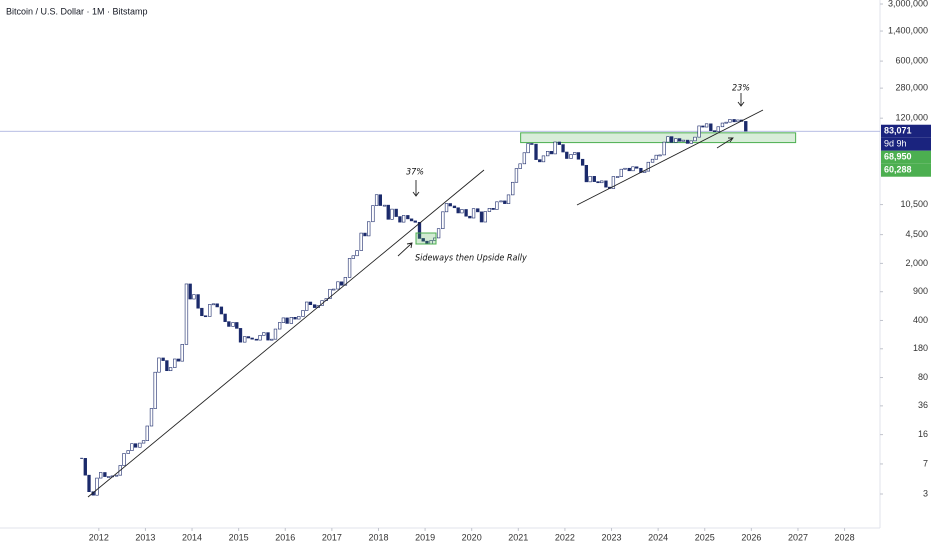 Image resolution: width=932 pixels, height=550 pixels. I want to click on x-tick-label: 2014, so click(192, 537).